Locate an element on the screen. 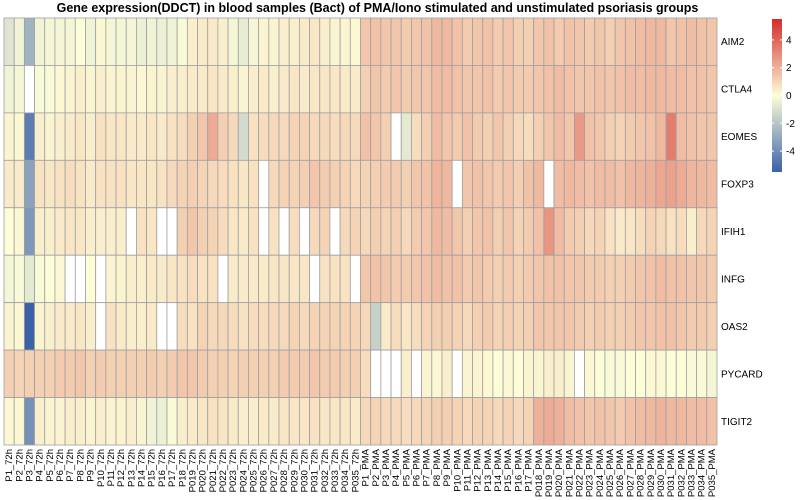  column-label: P019_PMA is located at coordinates (549, 472).